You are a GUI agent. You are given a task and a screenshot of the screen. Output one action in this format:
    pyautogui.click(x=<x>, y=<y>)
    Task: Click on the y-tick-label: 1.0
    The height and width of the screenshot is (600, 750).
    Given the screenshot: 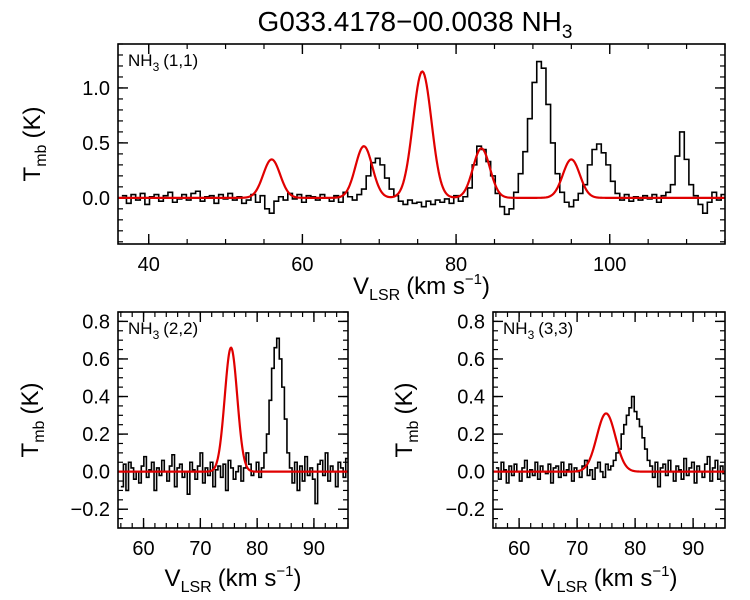 What is the action you would take?
    pyautogui.click(x=96, y=89)
    